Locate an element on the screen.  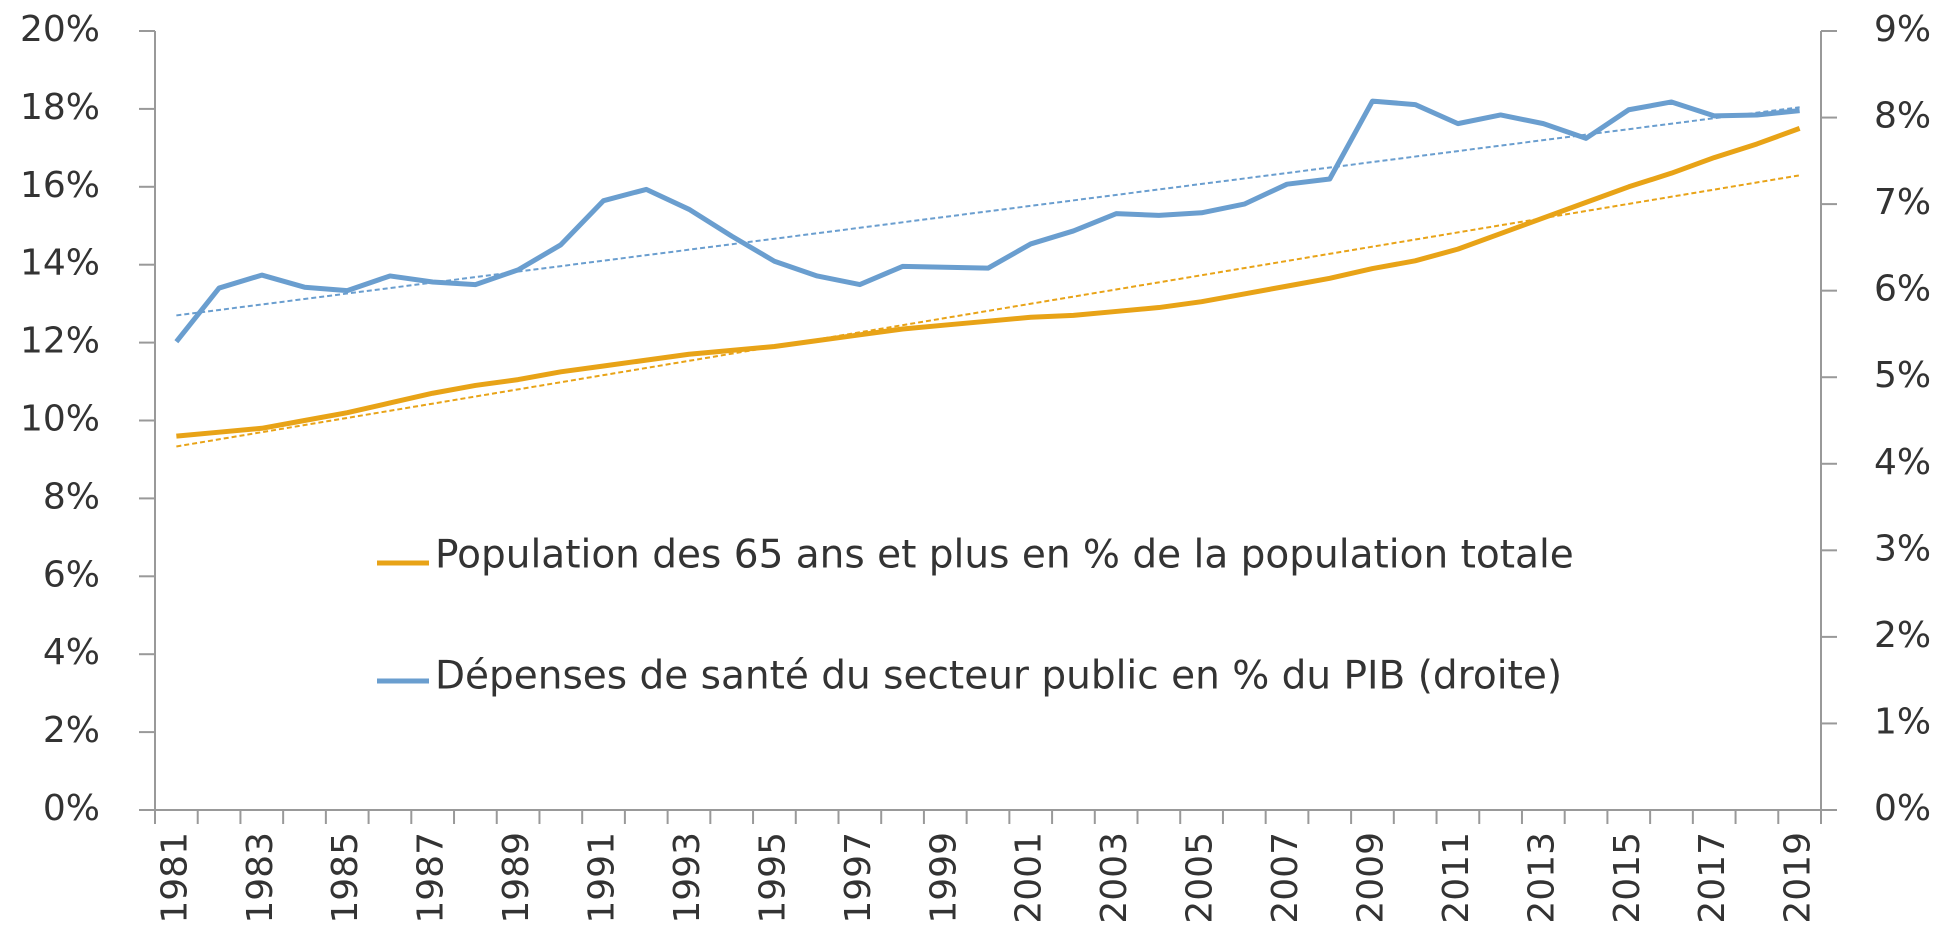
x-tick-label: 2007 is located at coordinates (1285, 878).